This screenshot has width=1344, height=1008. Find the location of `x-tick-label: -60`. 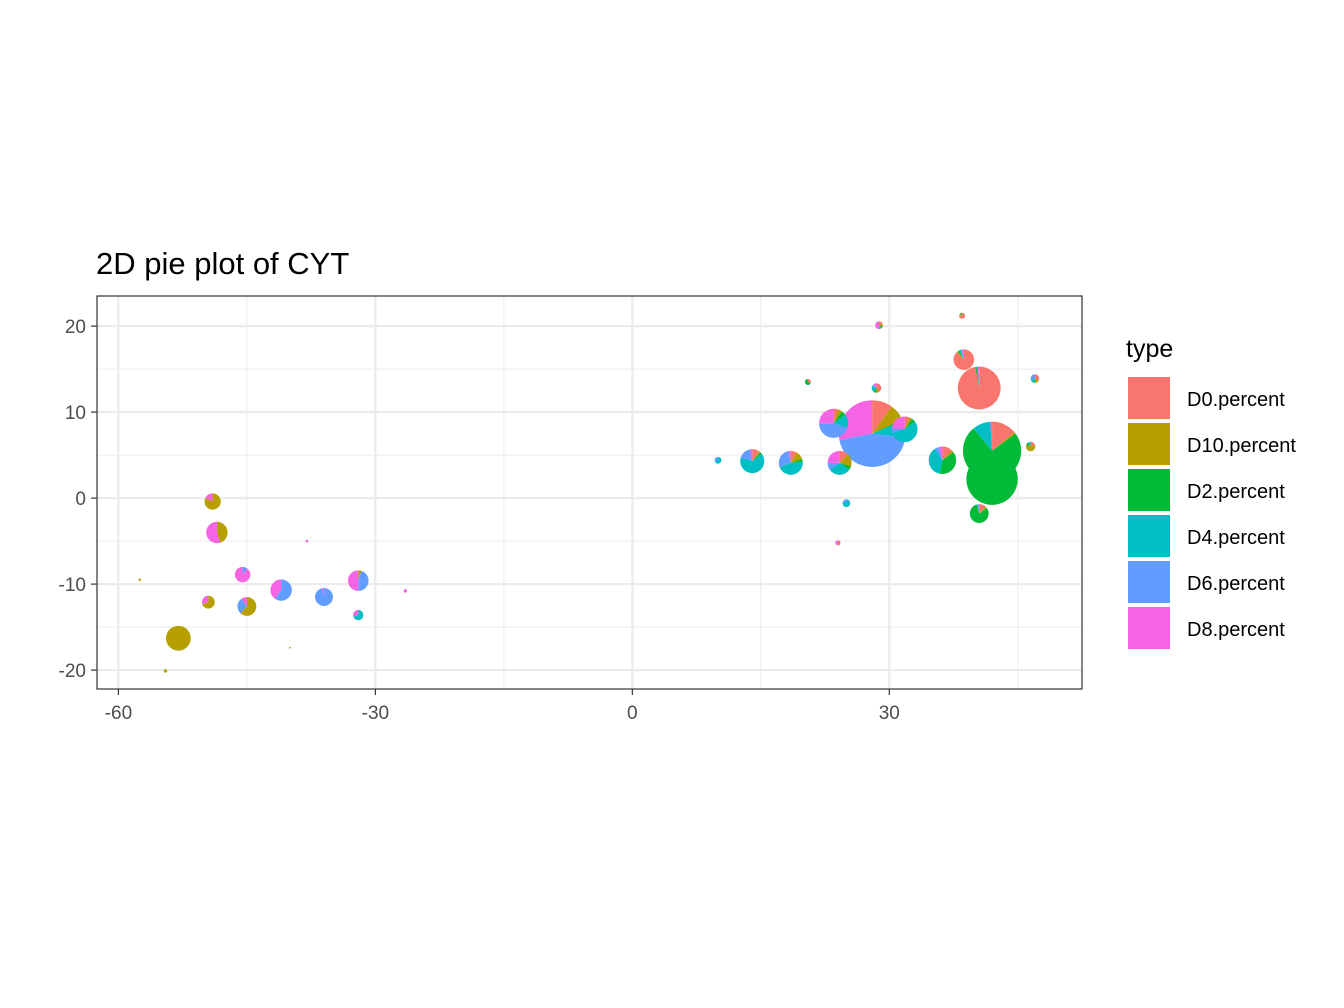

x-tick-label: -60 is located at coordinates (118, 713).